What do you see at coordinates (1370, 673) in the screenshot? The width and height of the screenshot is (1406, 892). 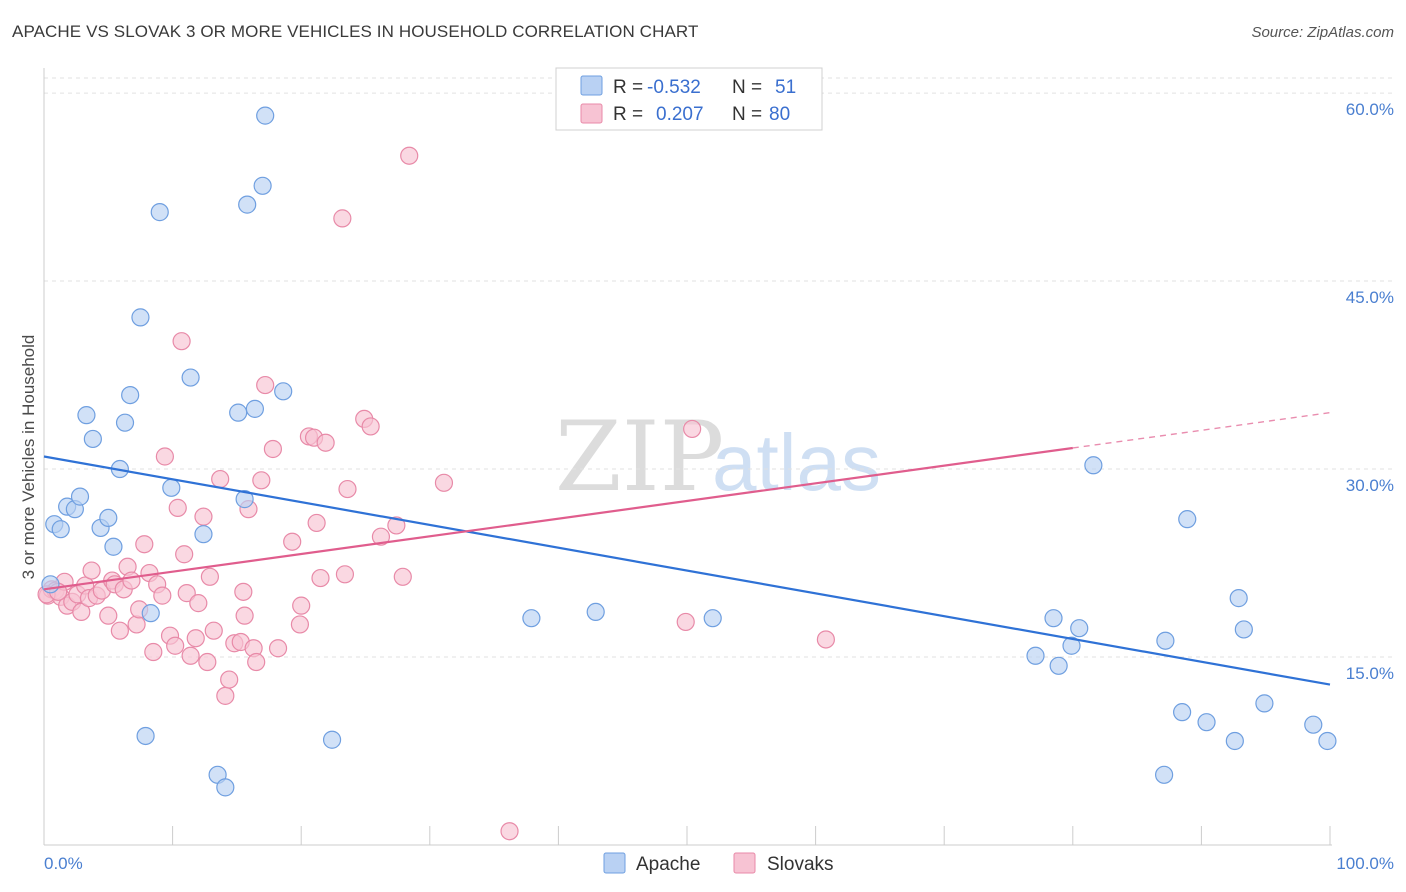 I see `y-tick-label-15: 15.0%` at bounding box center [1370, 673].